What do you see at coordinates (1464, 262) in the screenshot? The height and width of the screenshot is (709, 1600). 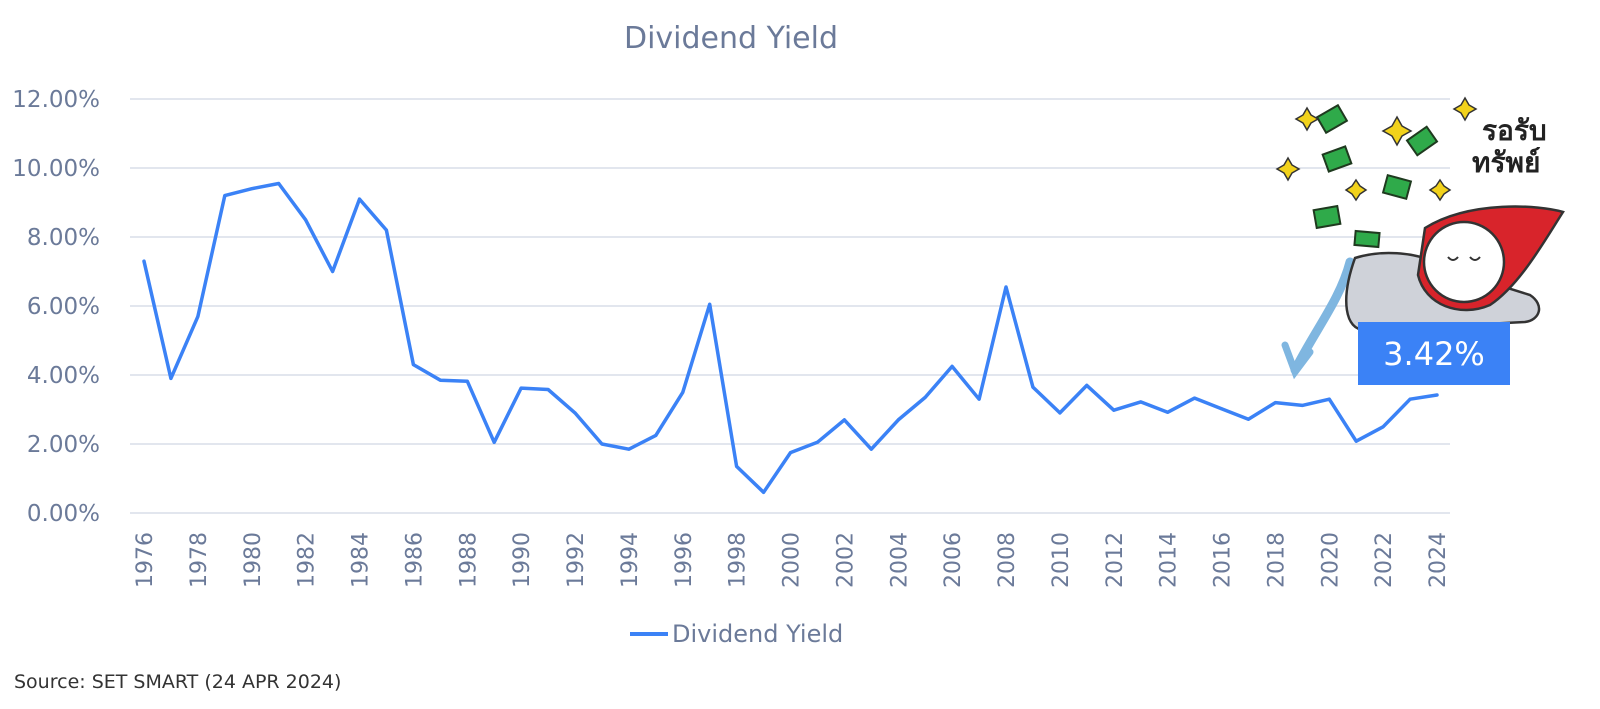 I see `mascot-face-icon` at bounding box center [1464, 262].